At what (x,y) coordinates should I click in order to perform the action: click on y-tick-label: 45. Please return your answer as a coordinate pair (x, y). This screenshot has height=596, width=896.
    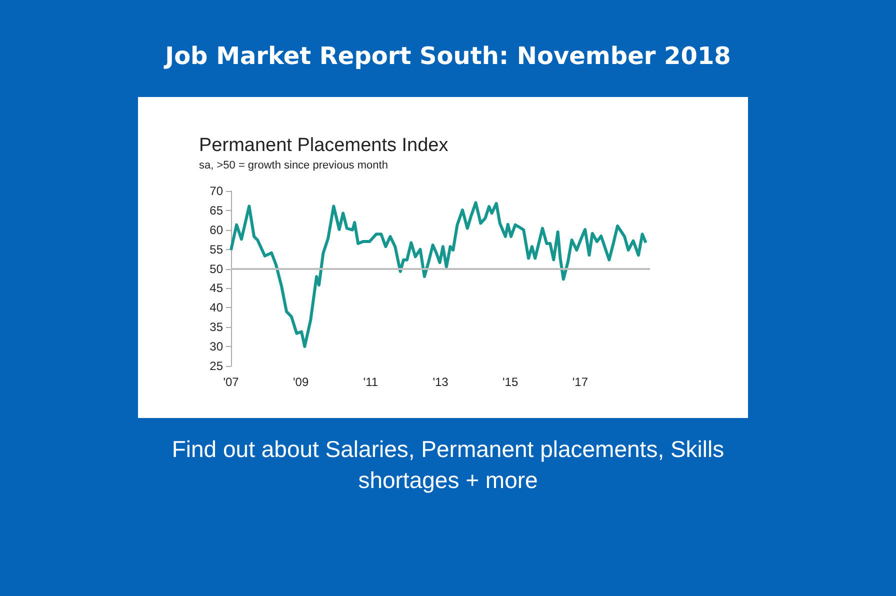
    Looking at the image, I should click on (217, 288).